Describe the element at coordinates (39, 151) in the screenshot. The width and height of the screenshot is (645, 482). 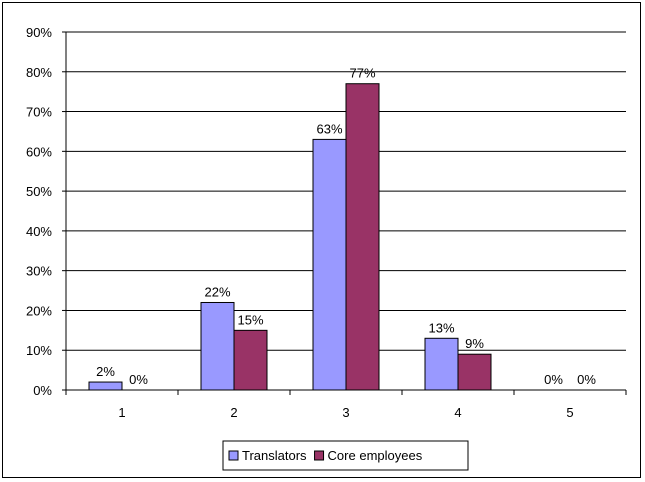
I see `y-tick-label: 60%` at that location.